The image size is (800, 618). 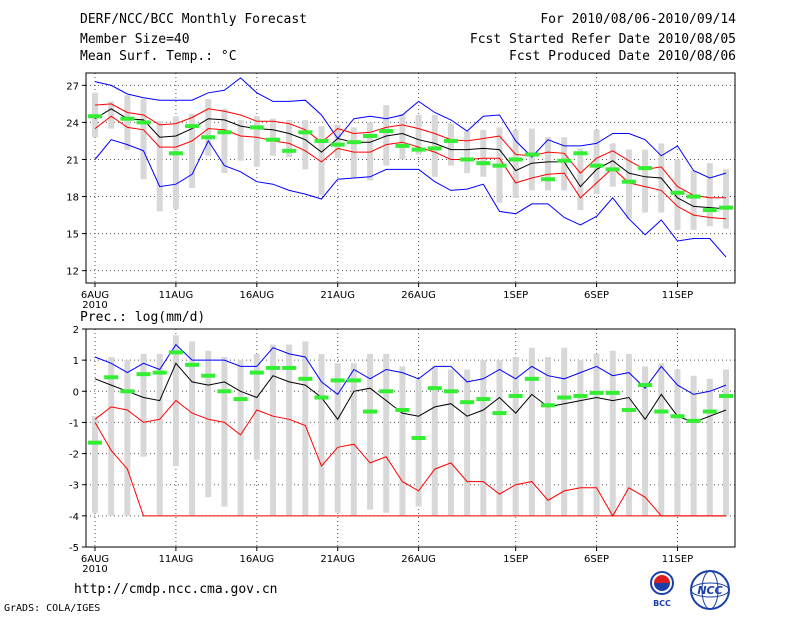 I want to click on prec-x-tick-label: 11SEP, so click(x=677, y=559).